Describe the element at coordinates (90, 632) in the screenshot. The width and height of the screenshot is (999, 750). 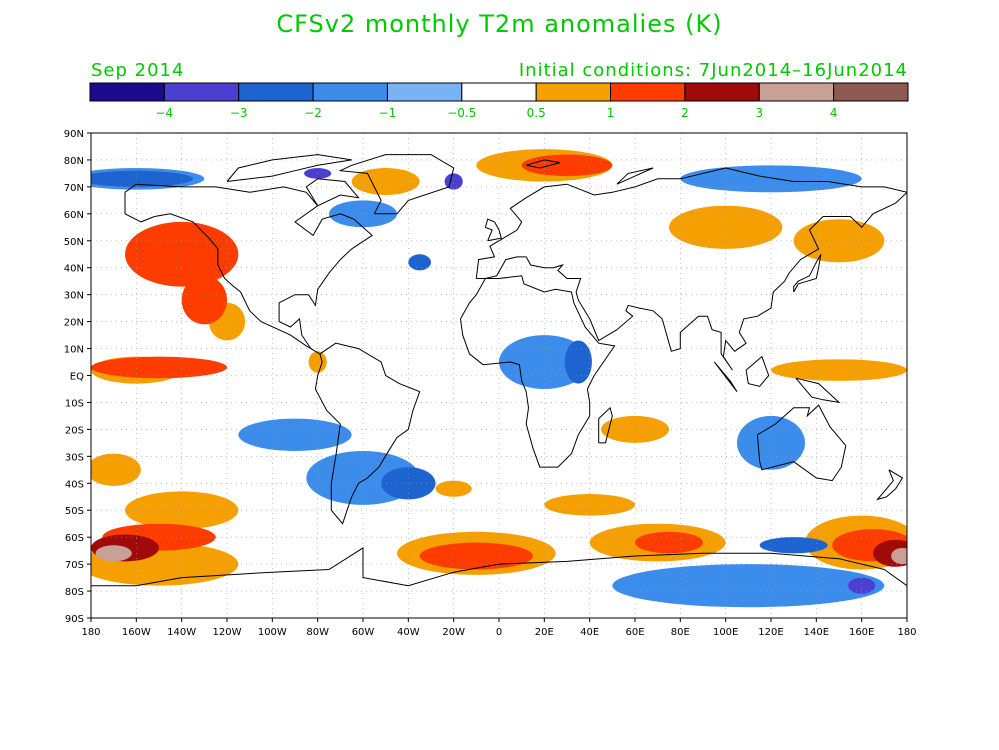
I see `lon-tick-label: 180` at that location.